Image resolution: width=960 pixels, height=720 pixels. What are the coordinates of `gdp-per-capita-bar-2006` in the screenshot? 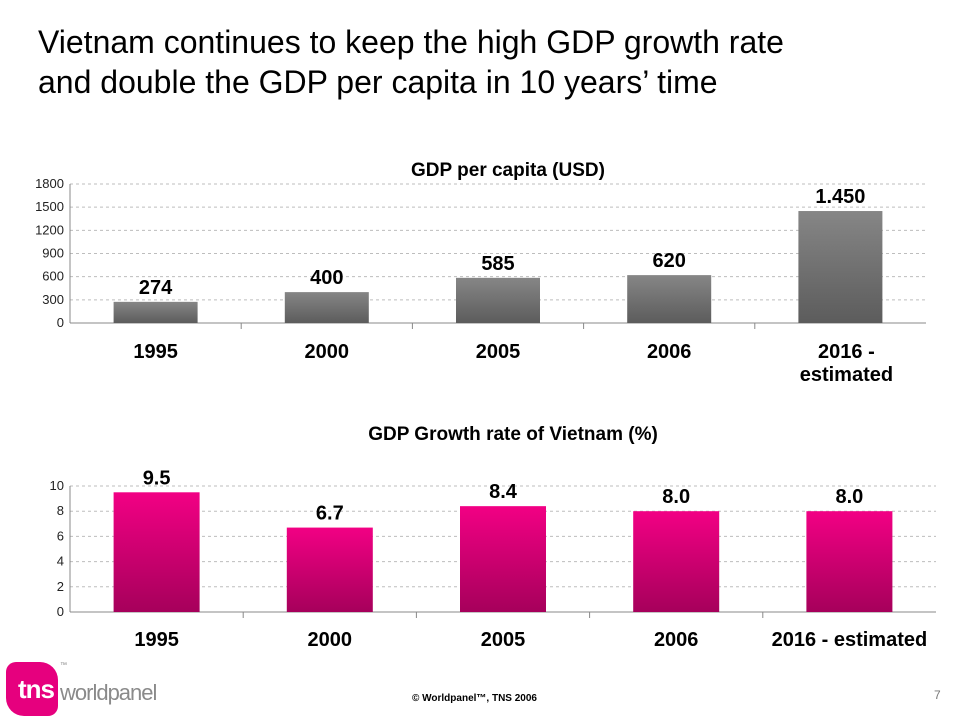 It's located at (669, 299).